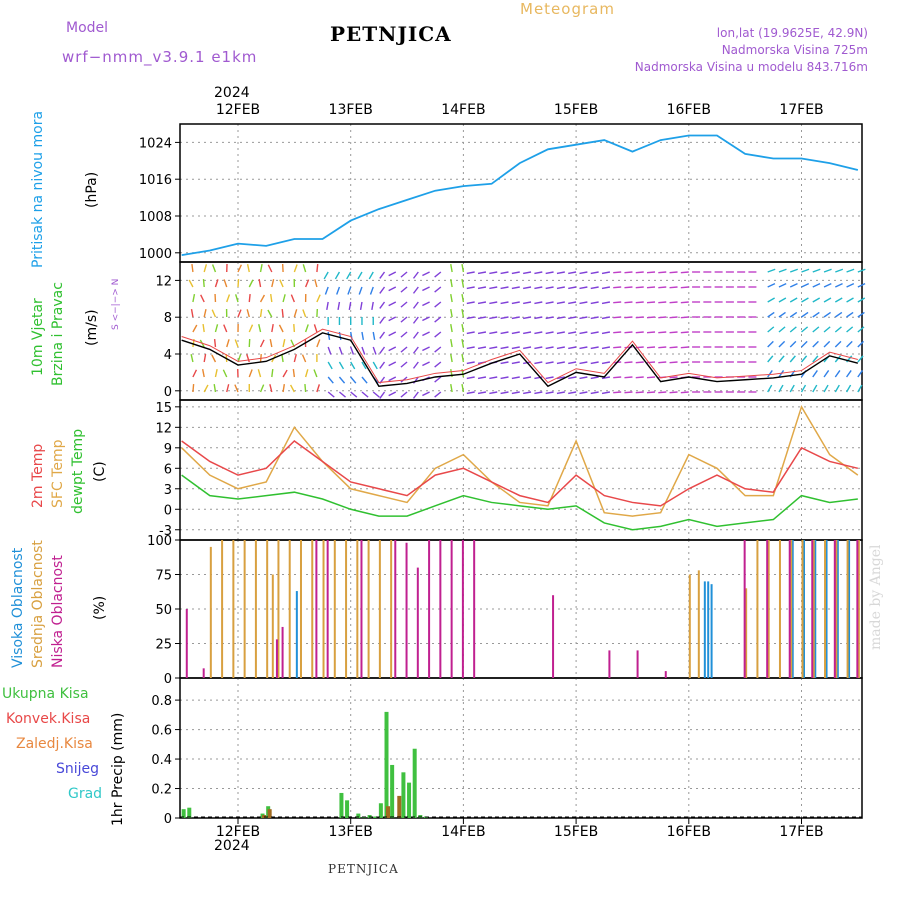 The width and height of the screenshot is (900, 900). What do you see at coordinates (163, 610) in the screenshot?
I see `y-tick-label: 50` at bounding box center [163, 610].